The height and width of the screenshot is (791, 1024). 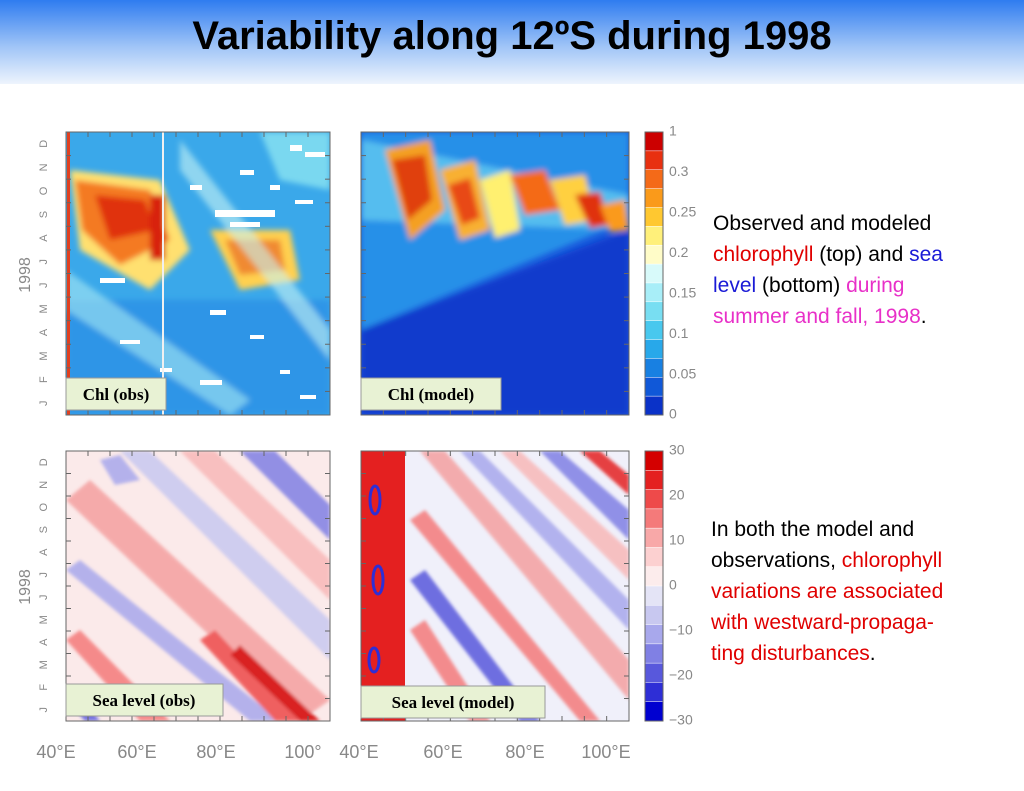 I want to click on title-banner, so click(x=512, y=42).